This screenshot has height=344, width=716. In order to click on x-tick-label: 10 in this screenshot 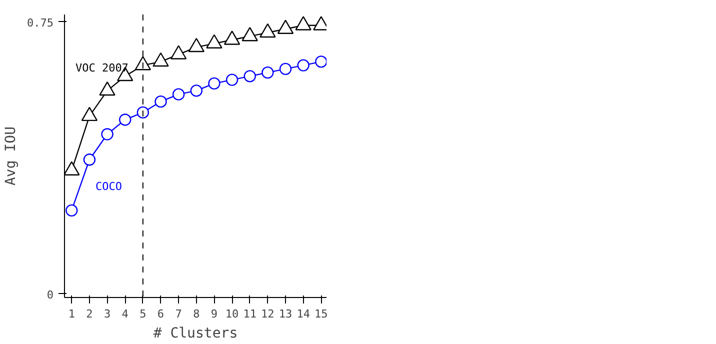, I will do `click(232, 314)`.